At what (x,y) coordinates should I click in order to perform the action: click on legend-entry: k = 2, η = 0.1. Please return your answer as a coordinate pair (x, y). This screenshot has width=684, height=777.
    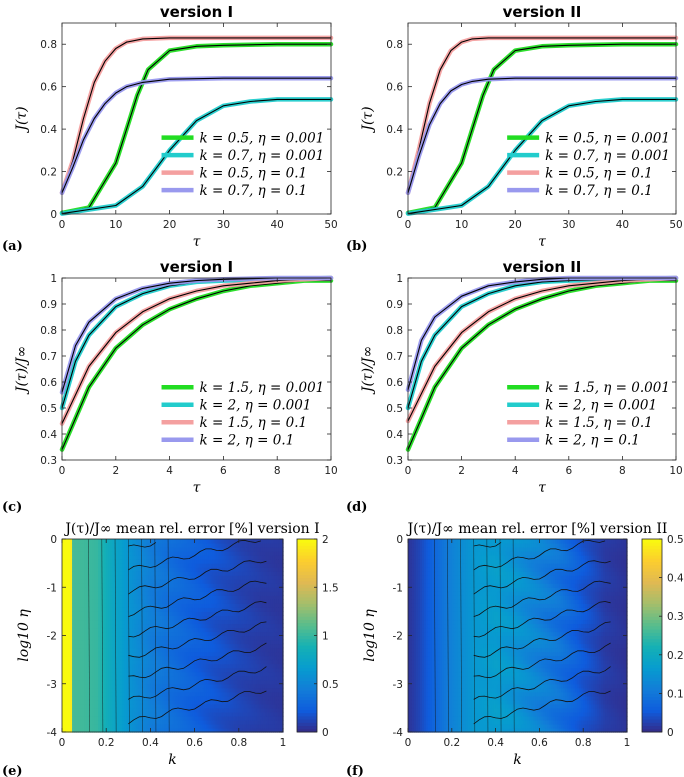
    Looking at the image, I should click on (247, 441).